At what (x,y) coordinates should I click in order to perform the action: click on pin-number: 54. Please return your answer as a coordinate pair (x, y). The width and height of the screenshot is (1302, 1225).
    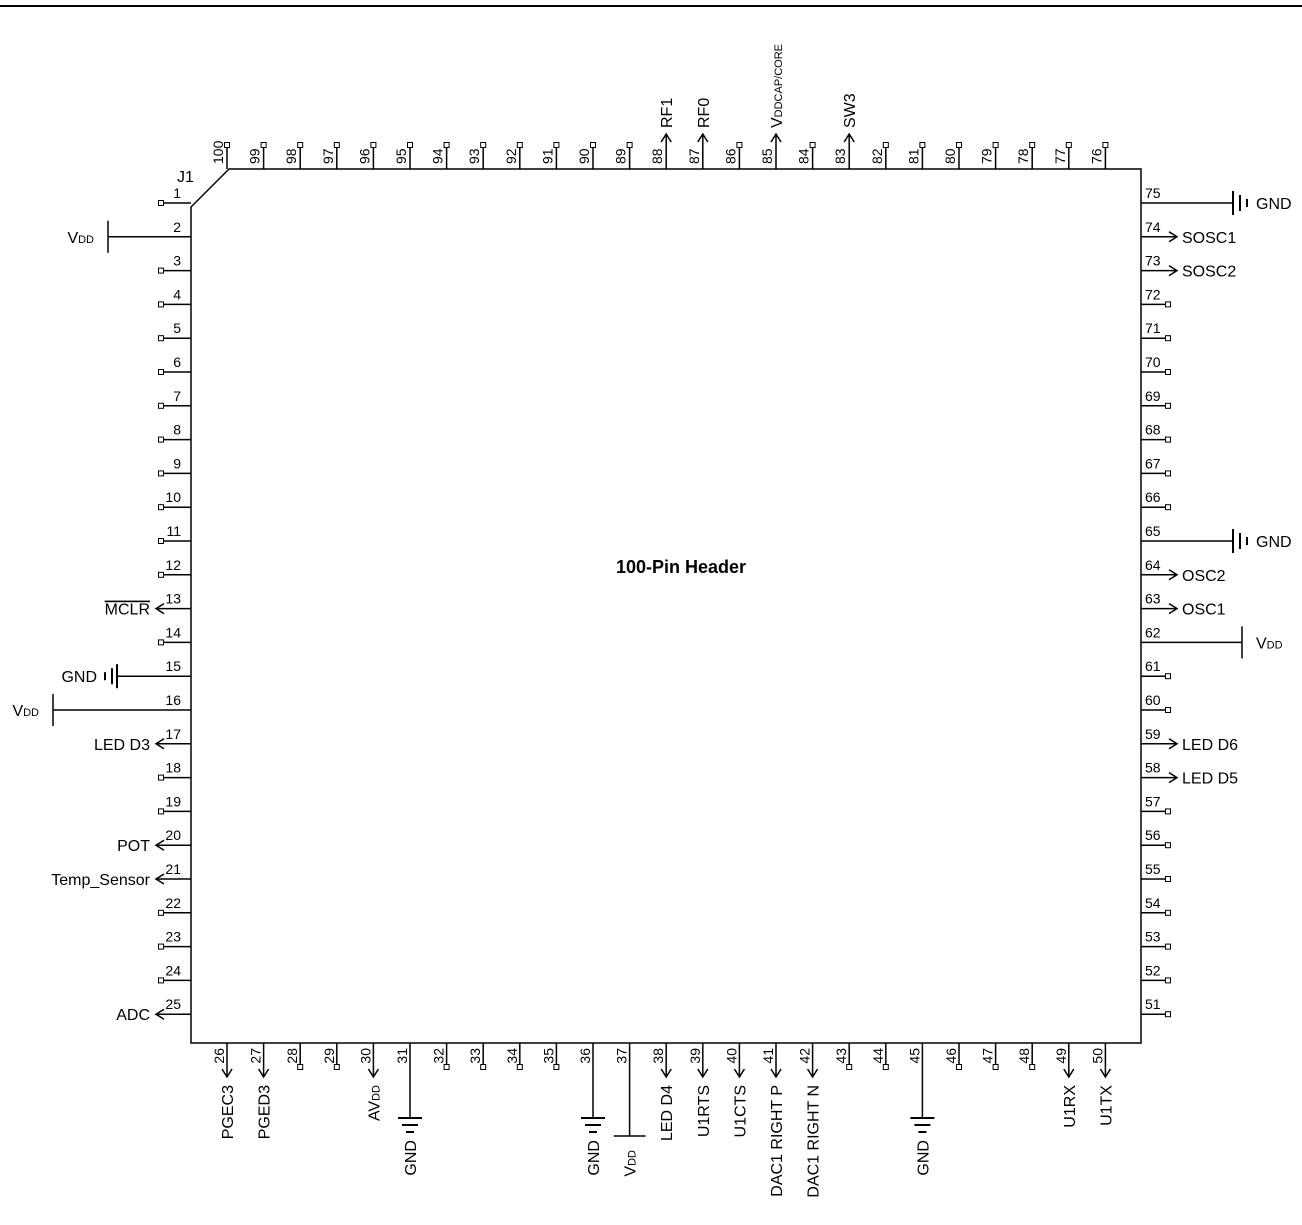
    Looking at the image, I should click on (1153, 903).